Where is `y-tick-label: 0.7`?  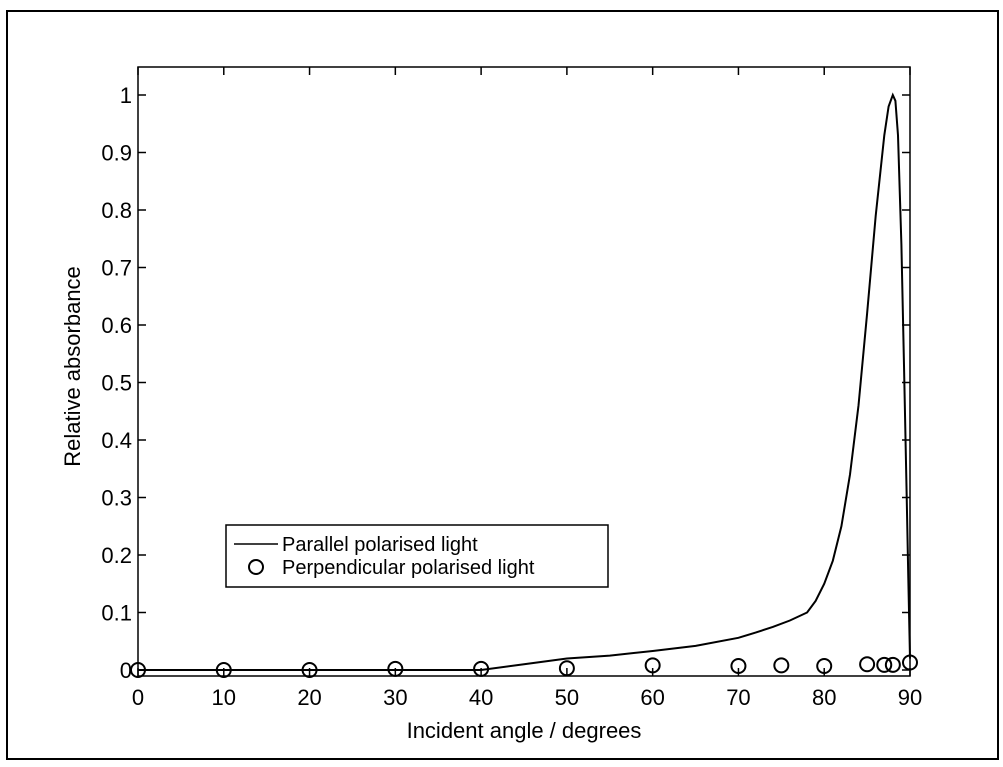
y-tick-label: 0.7 is located at coordinates (116, 268).